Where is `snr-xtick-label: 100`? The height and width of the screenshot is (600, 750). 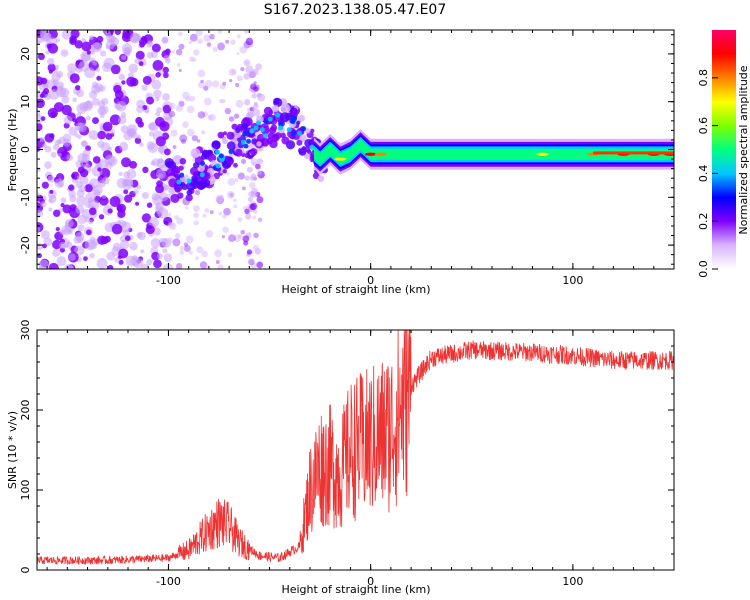
snr-xtick-label: 100 is located at coordinates (572, 581).